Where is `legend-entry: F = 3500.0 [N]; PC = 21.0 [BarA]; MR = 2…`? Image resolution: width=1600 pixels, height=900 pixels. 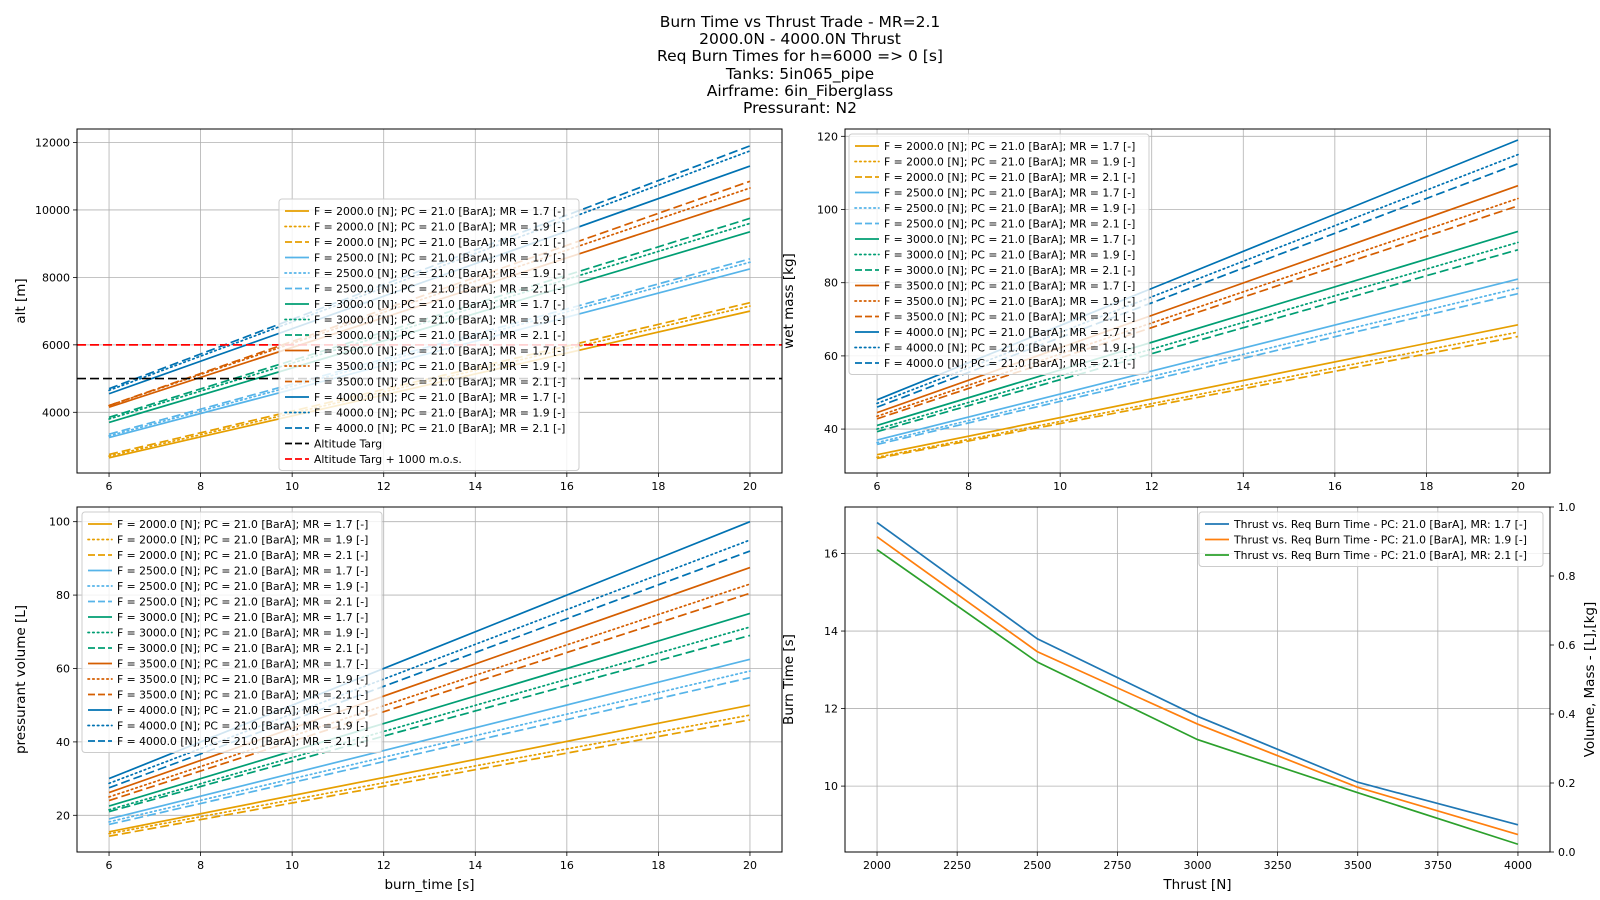
legend-entry: F = 3500.0 [N]; PC = 21.0 [BarA]; MR = 2… is located at coordinates (439, 382).